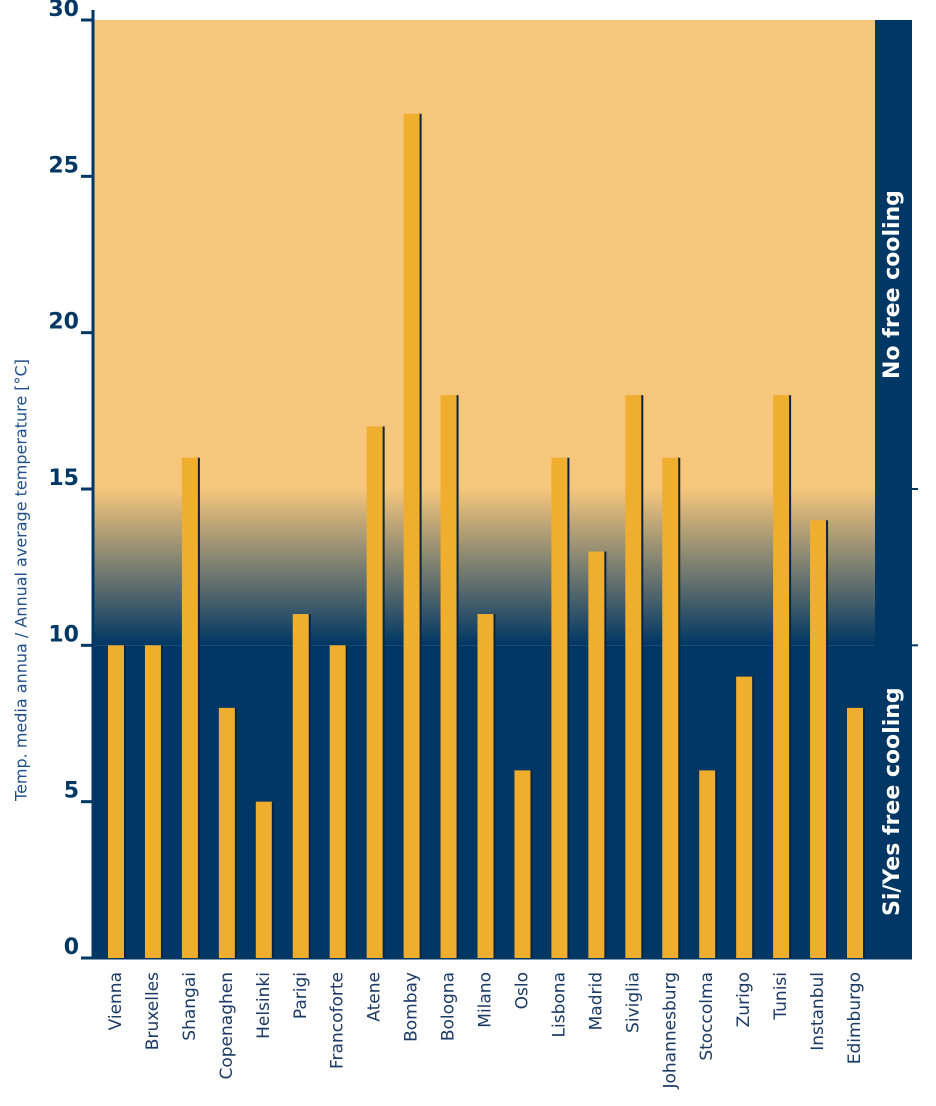  What do you see at coordinates (63, 322) in the screenshot?
I see `y-tick-label: 20` at bounding box center [63, 322].